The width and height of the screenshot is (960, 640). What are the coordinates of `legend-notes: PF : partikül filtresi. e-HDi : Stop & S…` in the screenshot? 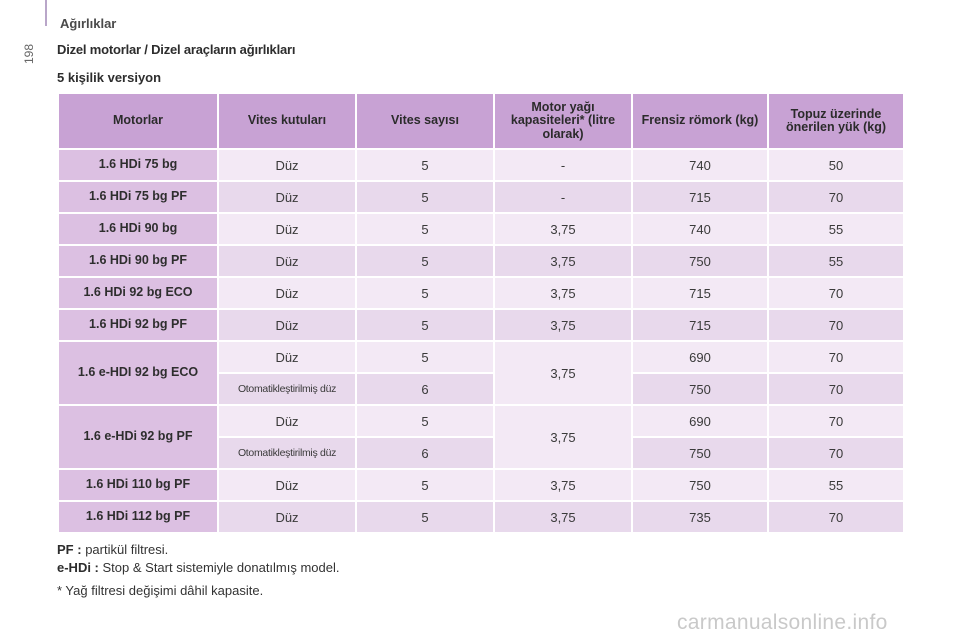 It's located at (198, 559).